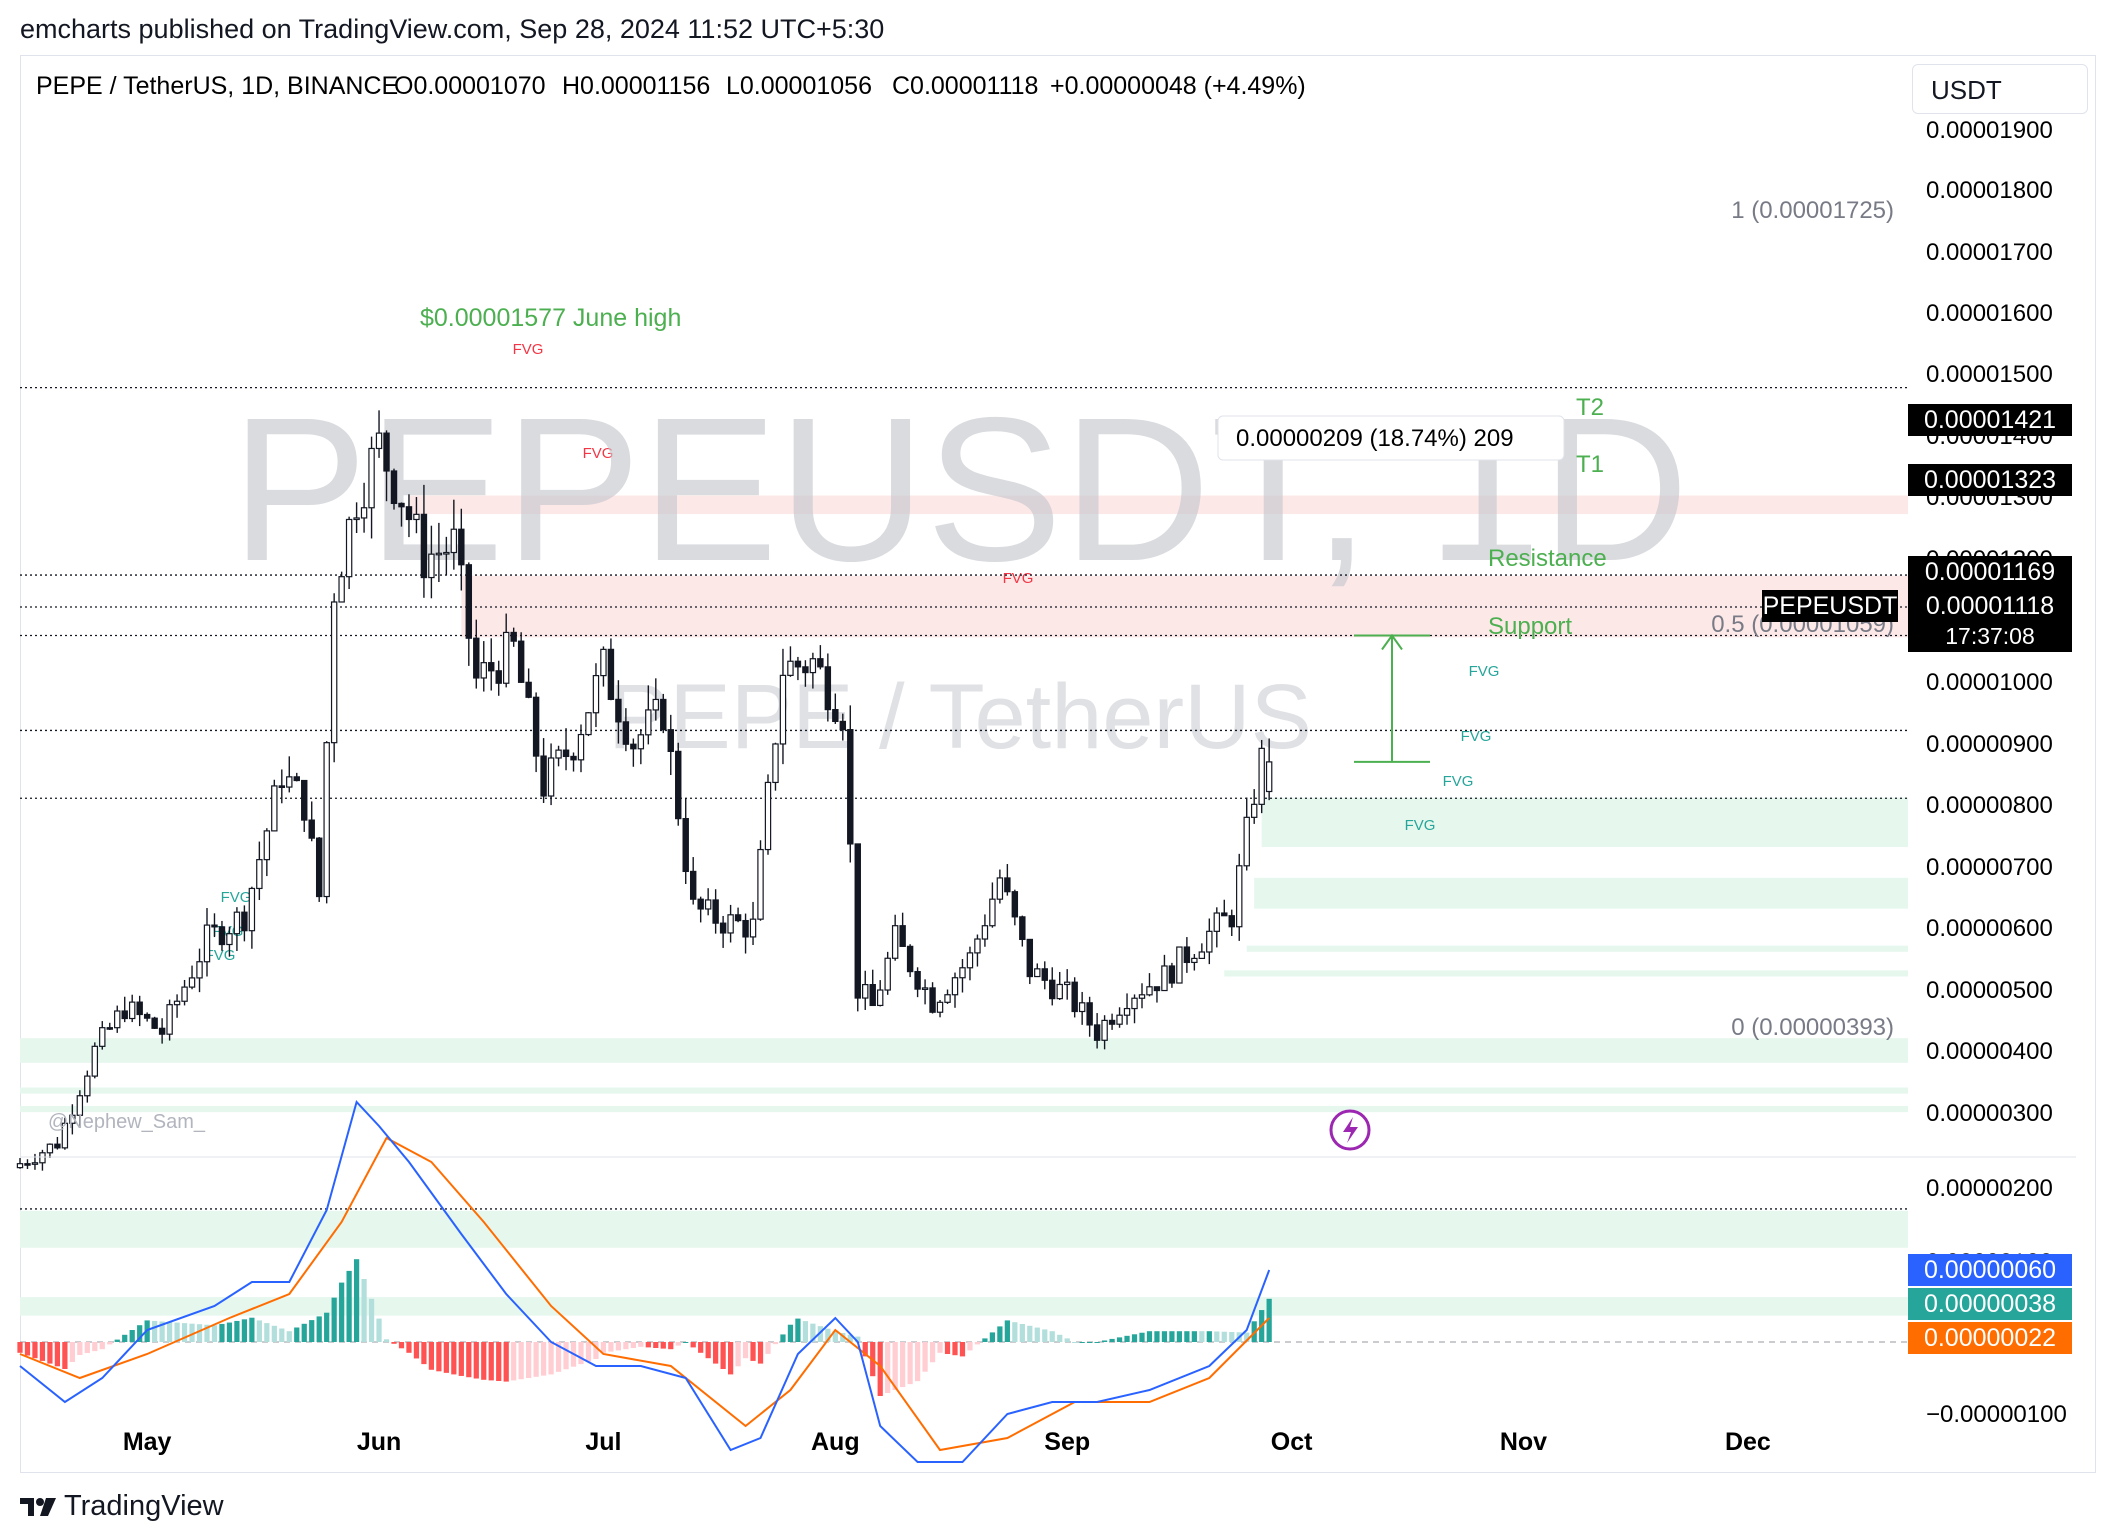  I want to click on tag-resistance: 0.00001169, so click(1990, 572).